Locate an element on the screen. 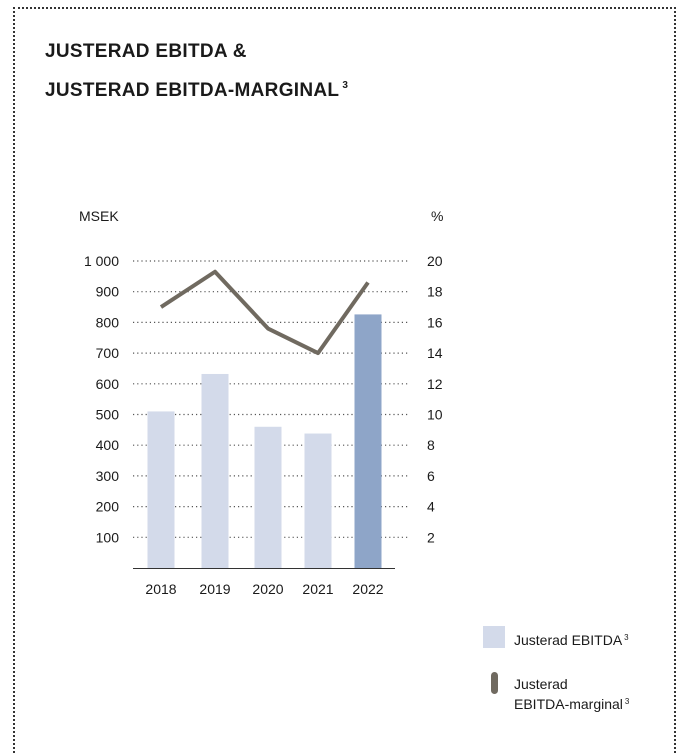 The height and width of the screenshot is (753, 683). left-tick-label: 100 is located at coordinates (108, 537).